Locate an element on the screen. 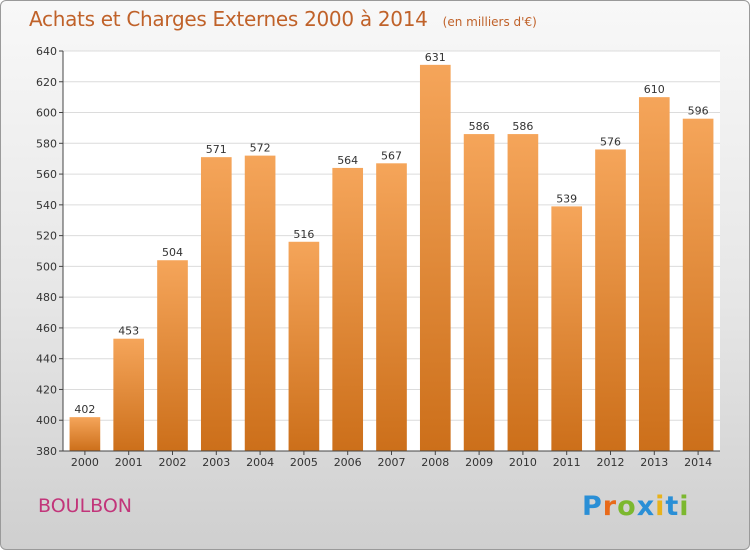 This screenshot has width=750, height=550. bar-2009 is located at coordinates (479, 293).